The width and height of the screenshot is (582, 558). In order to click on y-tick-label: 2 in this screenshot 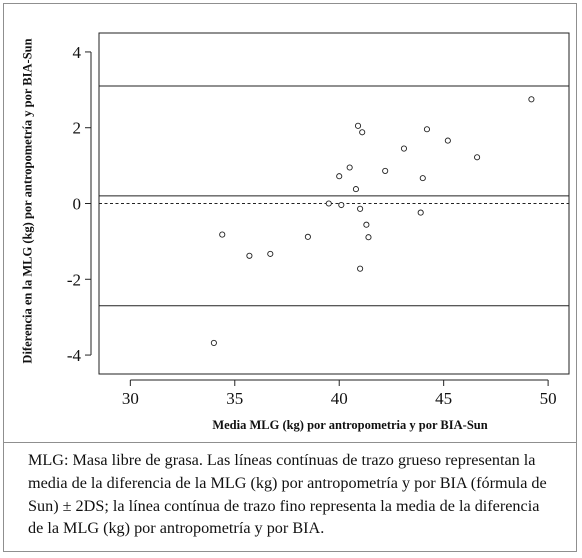, I will do `click(77, 128)`.